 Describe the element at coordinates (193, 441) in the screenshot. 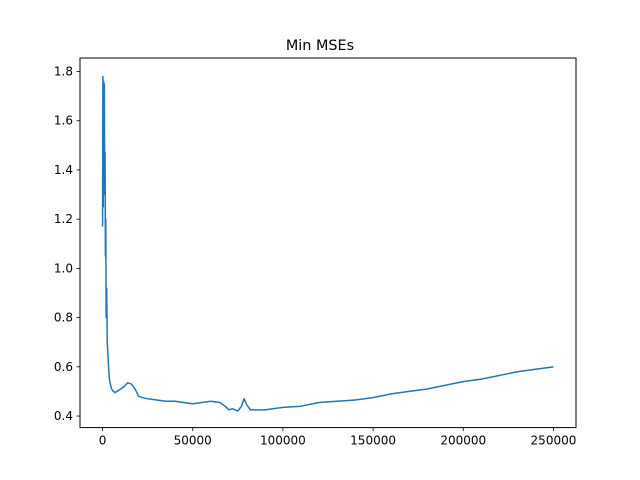

I see `x-tick-label: 50000` at that location.